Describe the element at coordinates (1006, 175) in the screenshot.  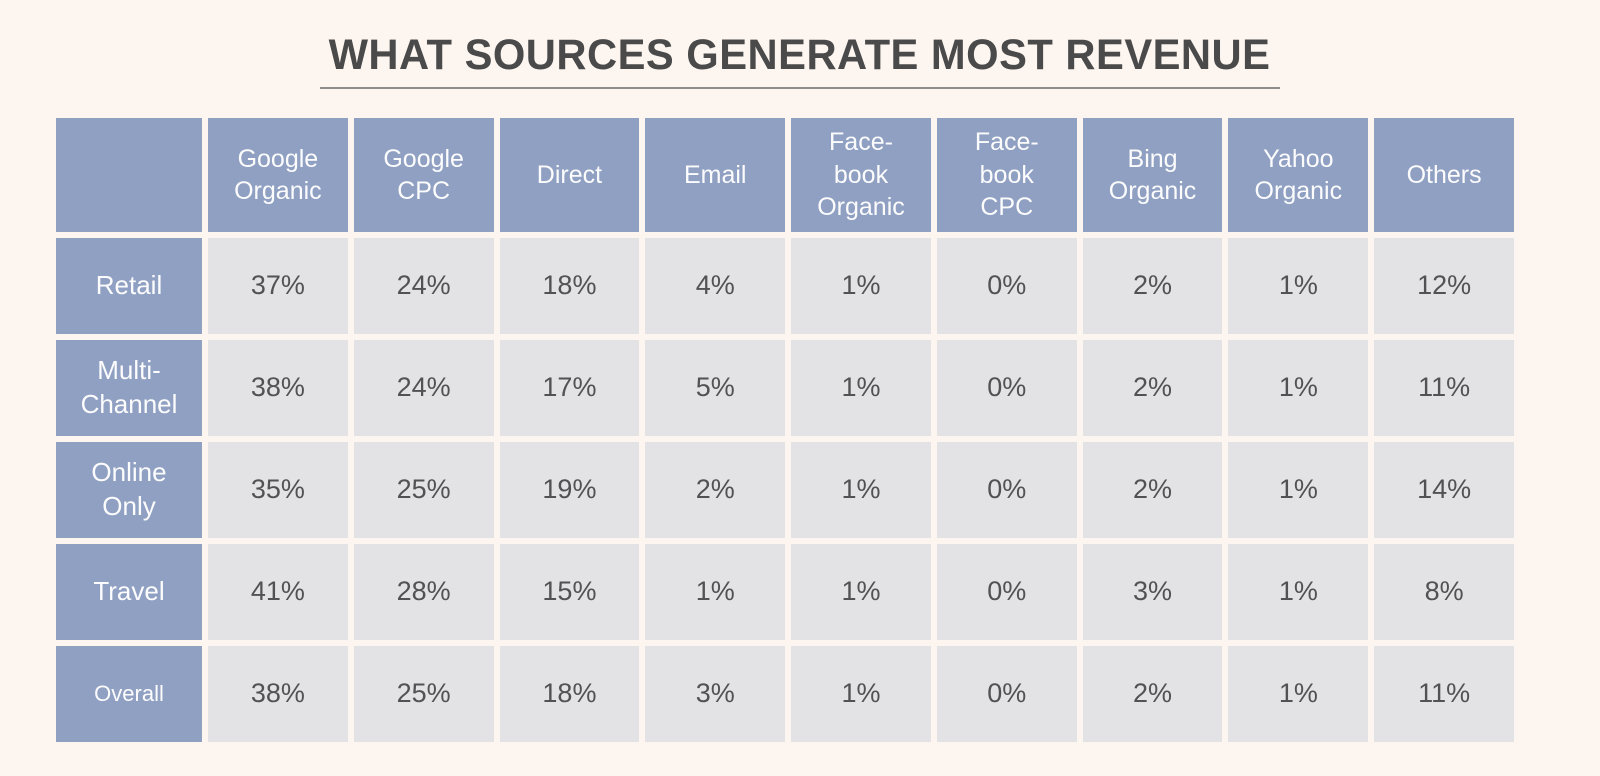
I see `column-header-facebook-cpc: Face- book CPC` at that location.